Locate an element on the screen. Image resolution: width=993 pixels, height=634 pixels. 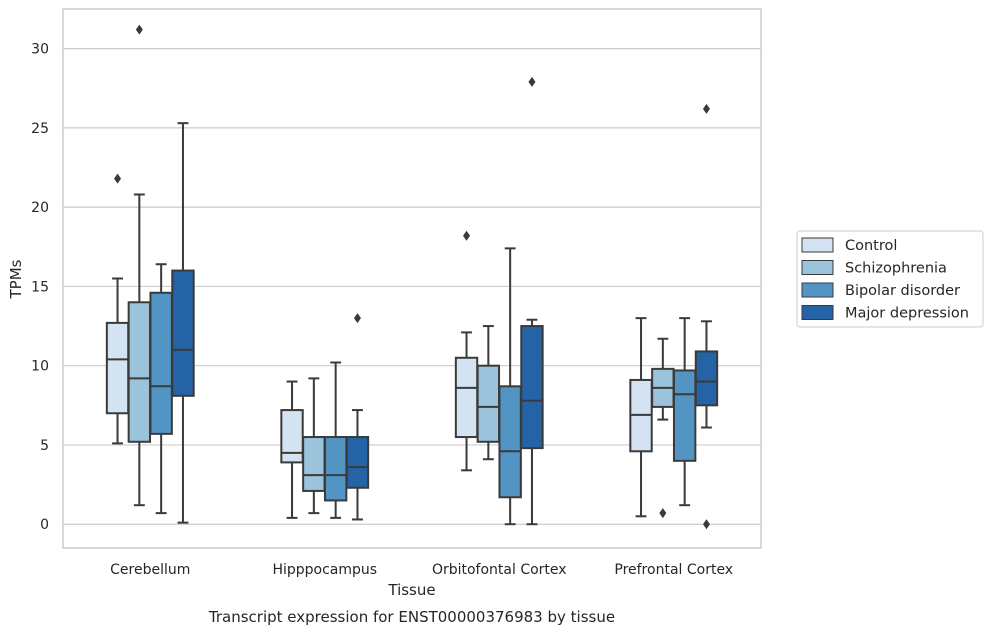
y-tick-label: 25 is located at coordinates (40, 129).